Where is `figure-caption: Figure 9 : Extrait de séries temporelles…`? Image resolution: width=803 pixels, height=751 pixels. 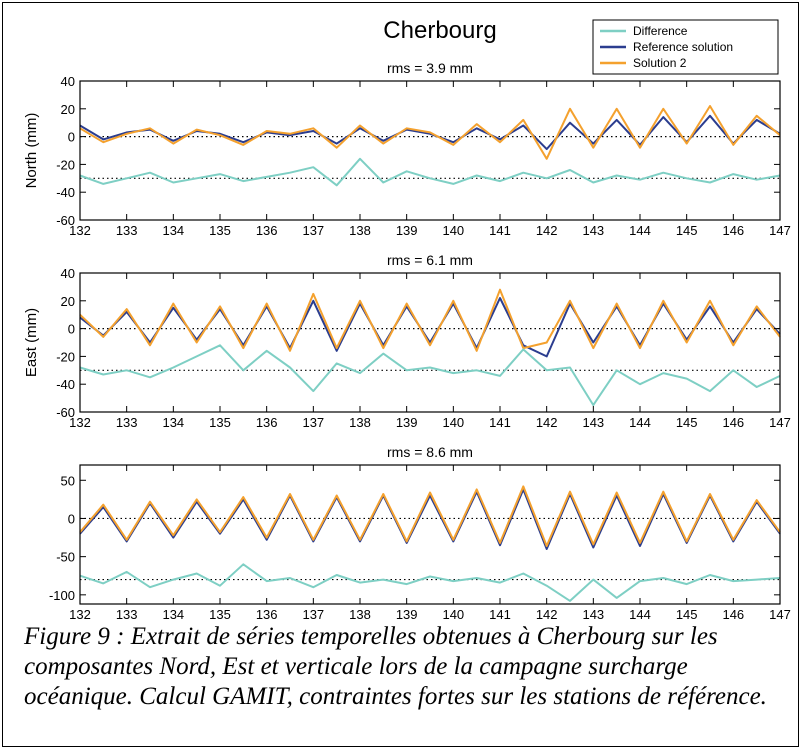
figure-caption: Figure 9 : Extrait de séries temporelles… is located at coordinates (395, 666).